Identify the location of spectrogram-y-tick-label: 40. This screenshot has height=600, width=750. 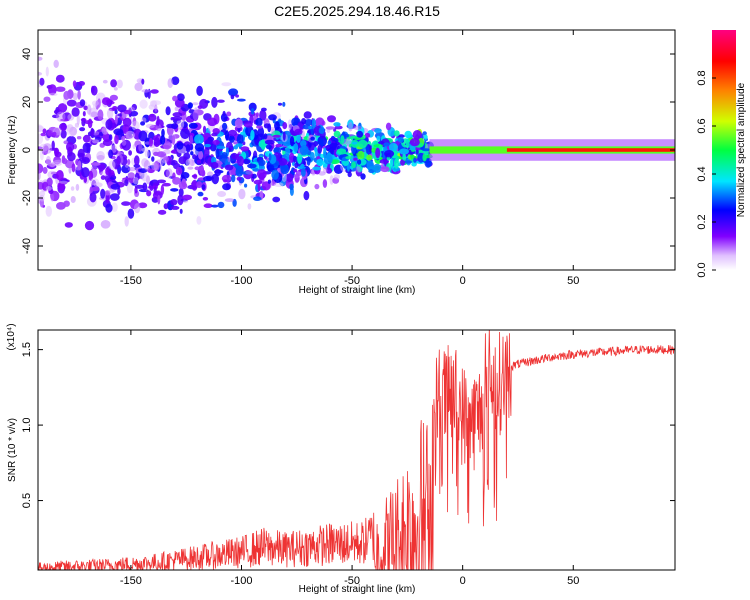
(27, 54).